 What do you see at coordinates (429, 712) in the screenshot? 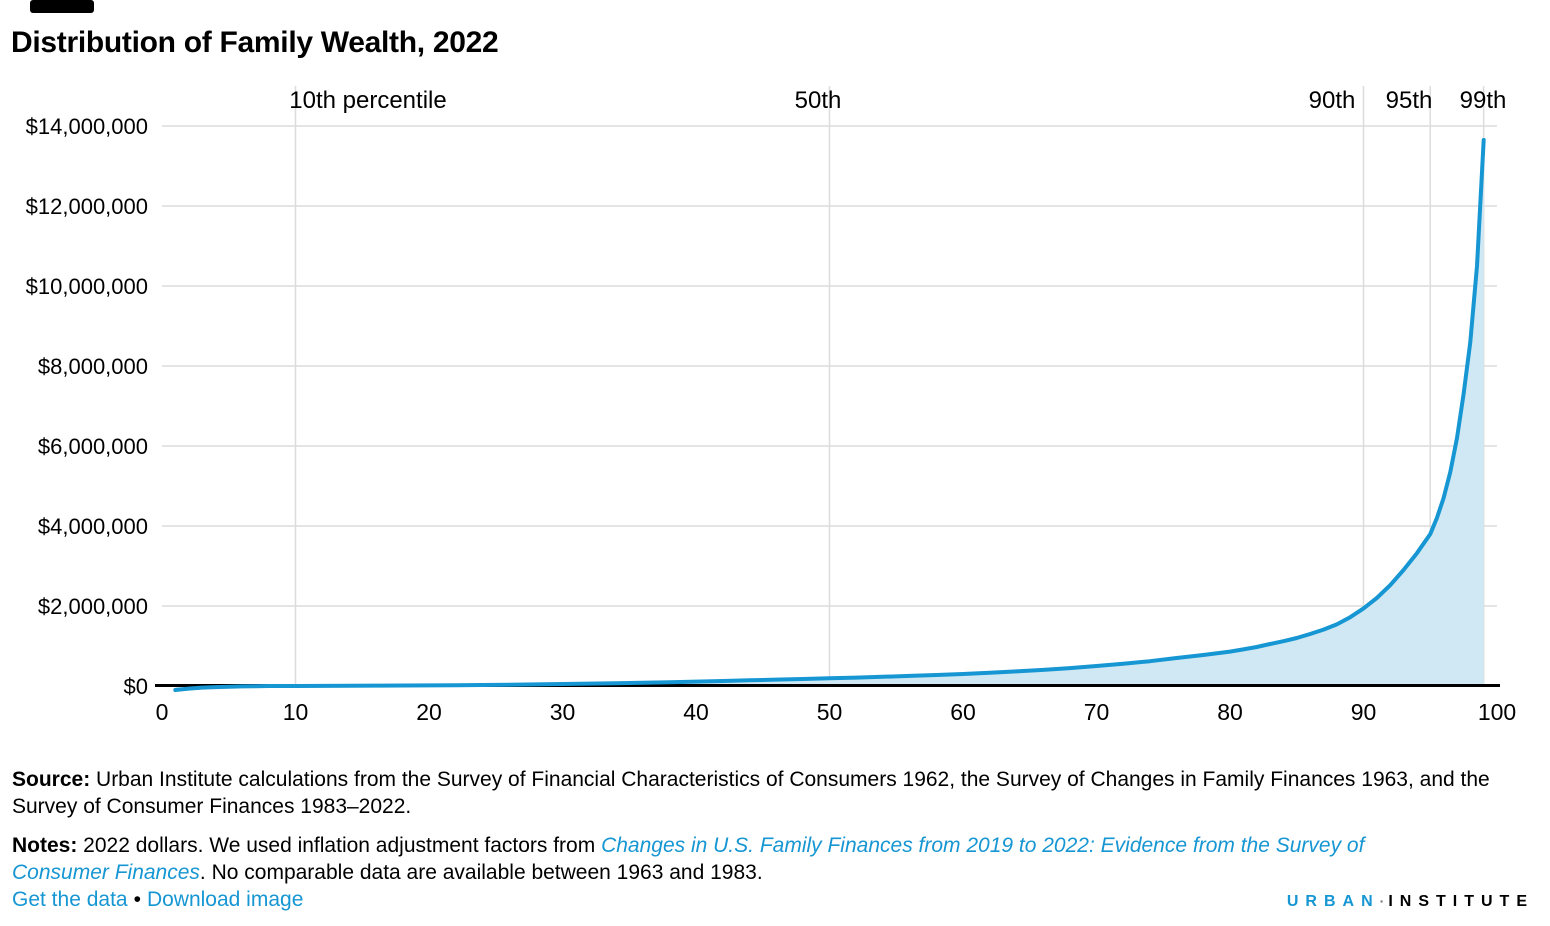
I see `x-tick-label: 20` at bounding box center [429, 712].